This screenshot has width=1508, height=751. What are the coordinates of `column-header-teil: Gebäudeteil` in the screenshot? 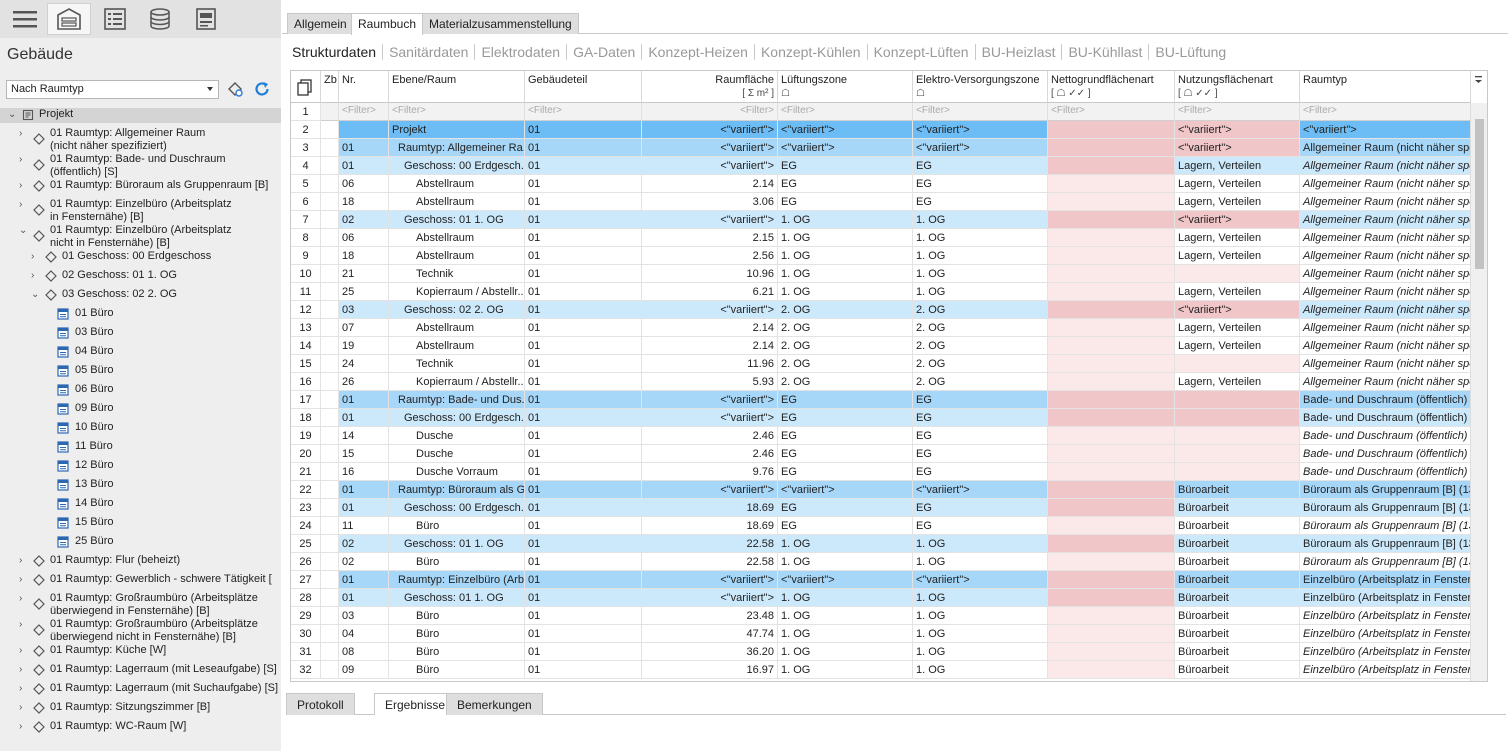 It's located at (583, 87).